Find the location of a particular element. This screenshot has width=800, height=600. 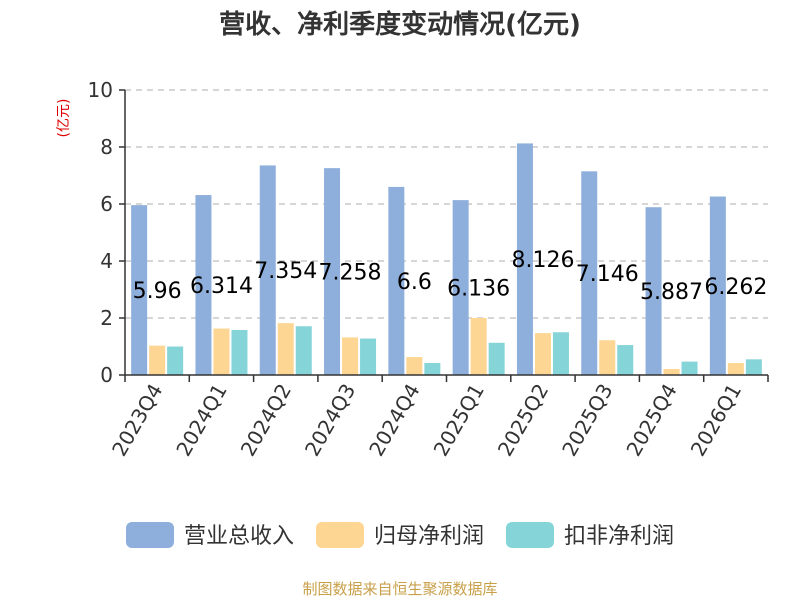

y-tick-label: 4 is located at coordinates (106, 261).